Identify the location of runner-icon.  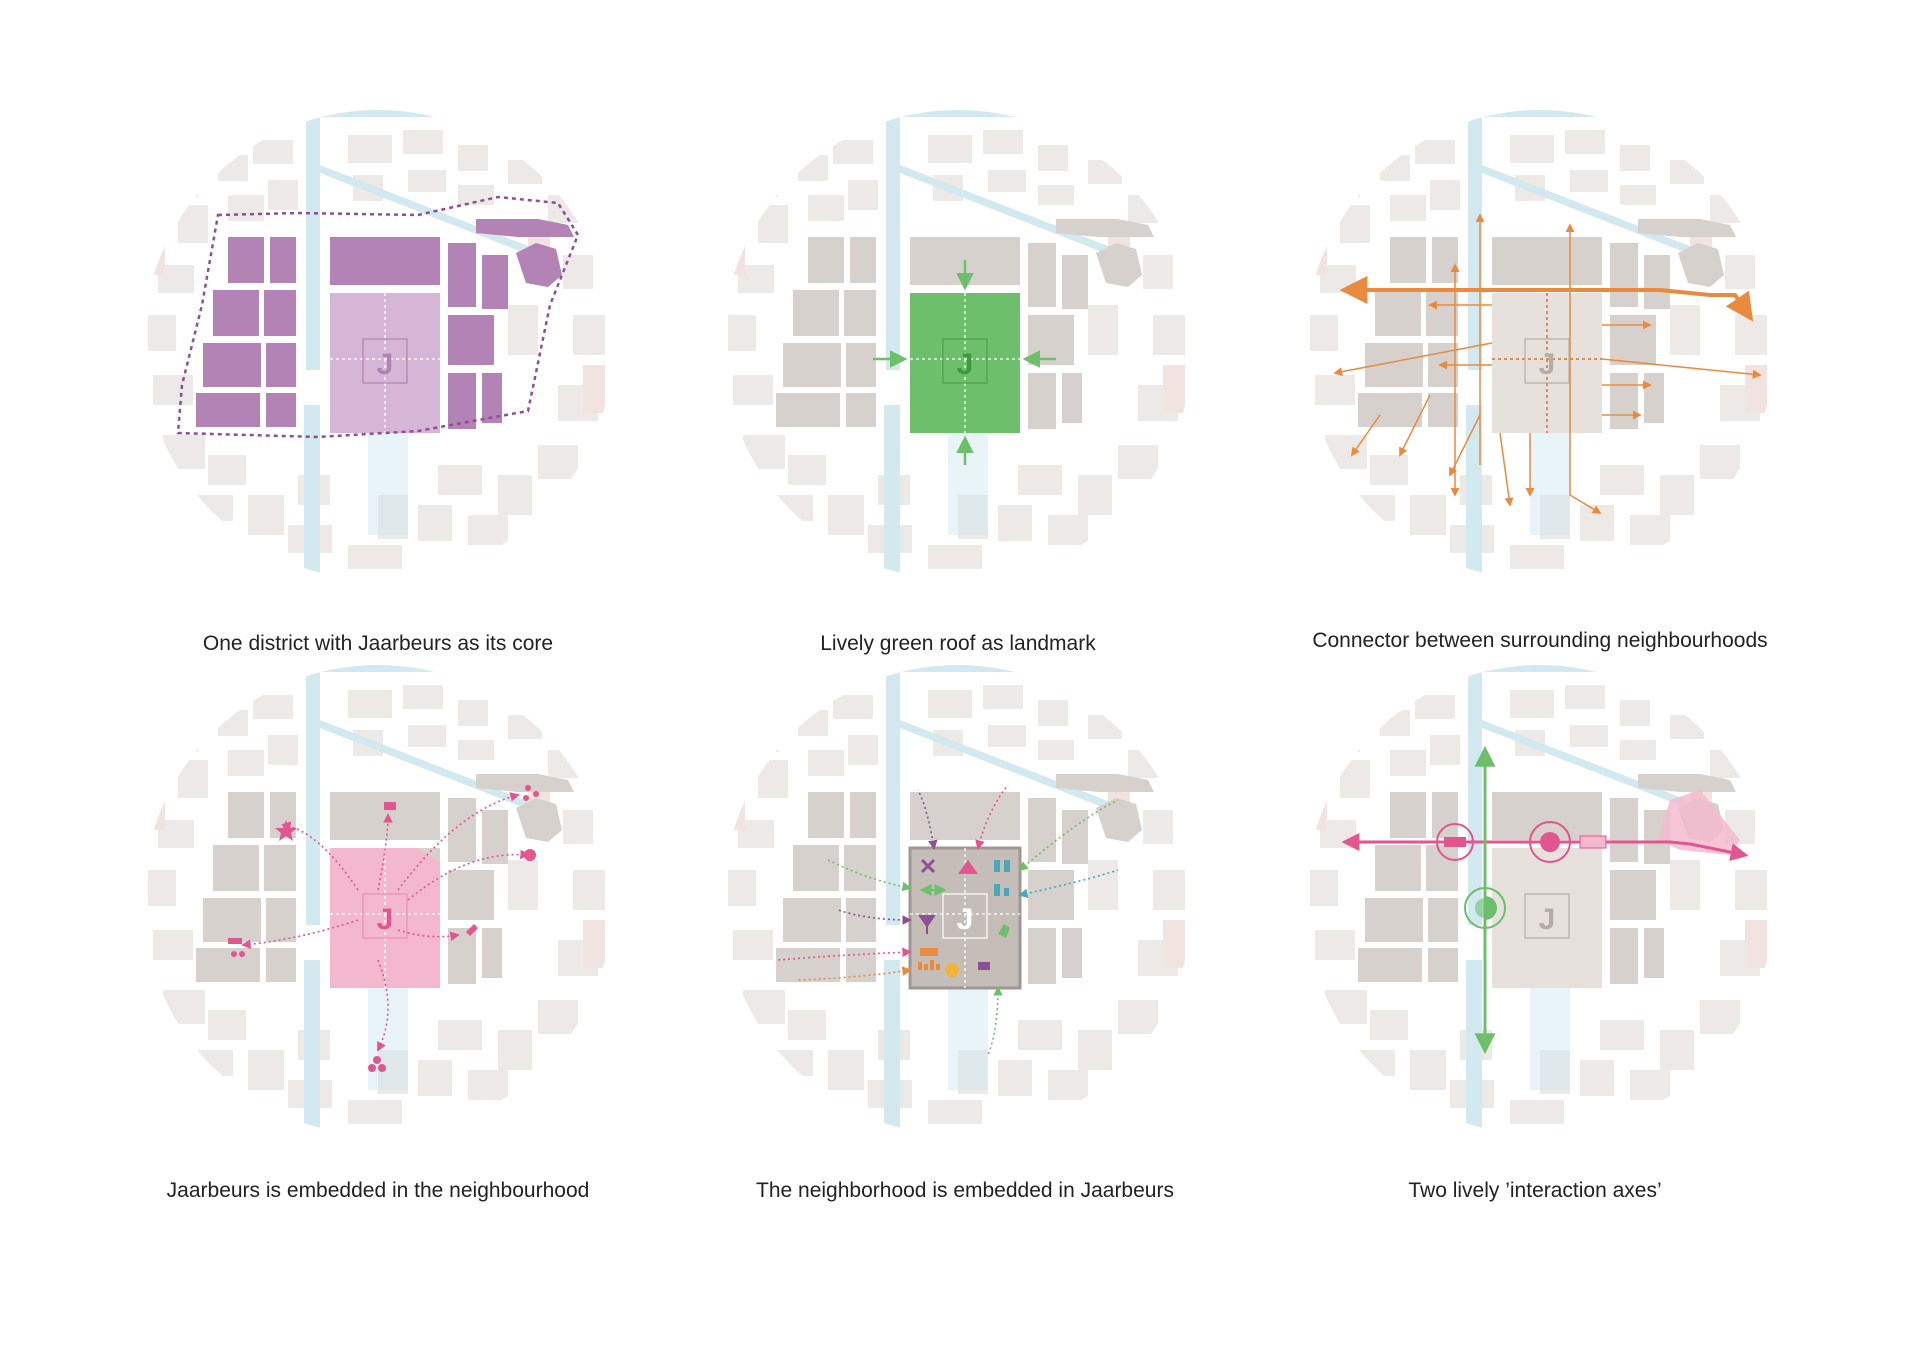
(1004, 931).